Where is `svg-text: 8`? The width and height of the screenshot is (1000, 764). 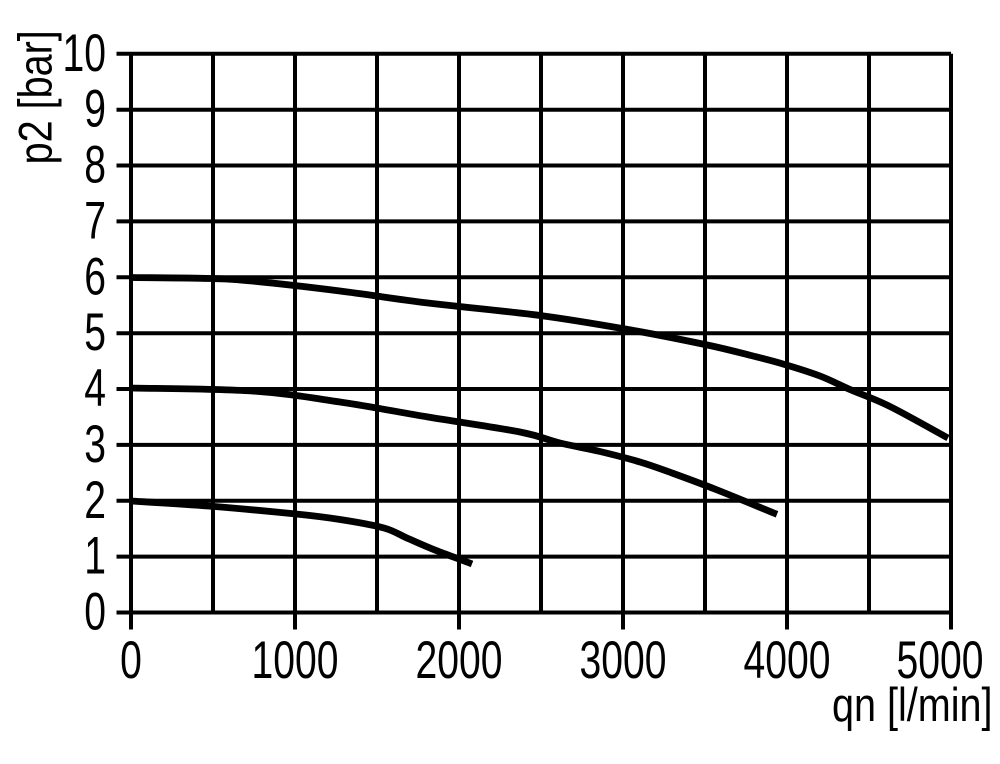
svg-text: 8 is located at coordinates (95, 165).